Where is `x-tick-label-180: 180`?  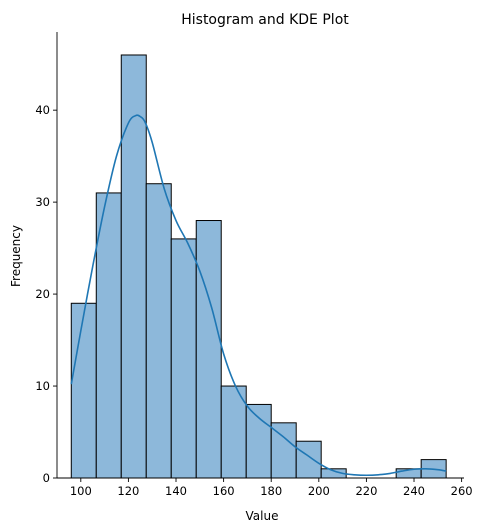
x-tick-label-180: 180 is located at coordinates (271, 491).